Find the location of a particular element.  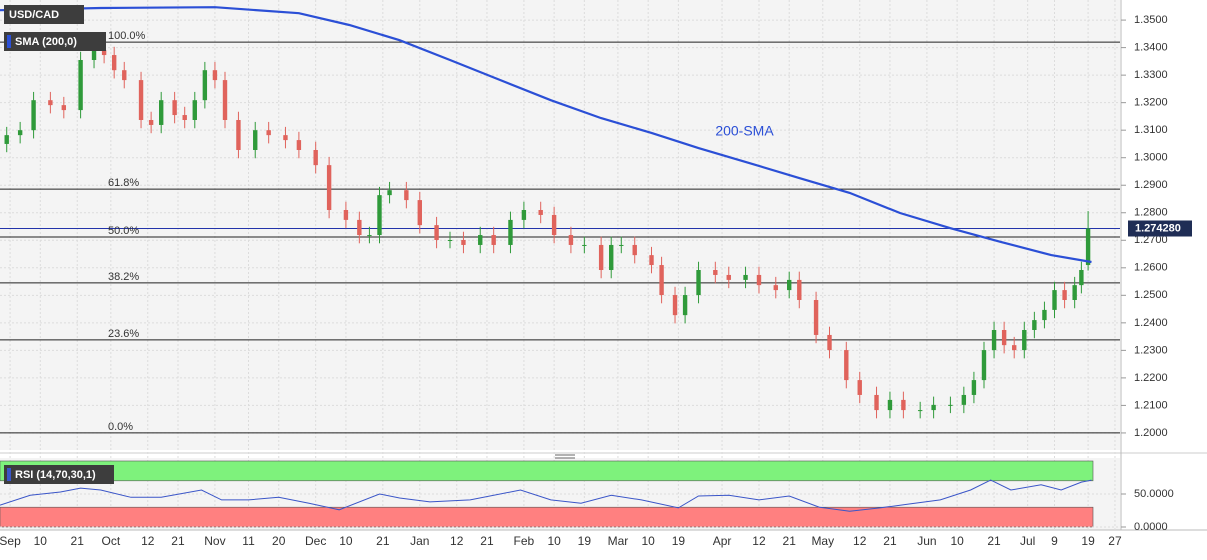

resize-handle is located at coordinates (565, 456).